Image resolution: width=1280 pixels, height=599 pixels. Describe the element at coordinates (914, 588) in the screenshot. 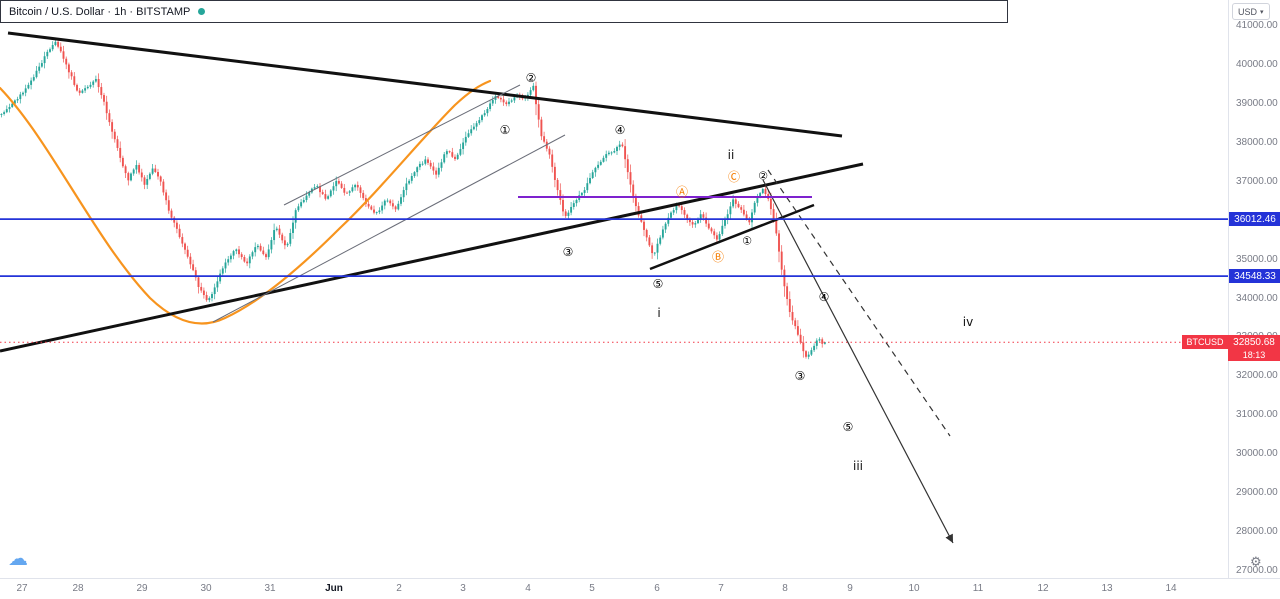

I see `time-axis-label: 10` at that location.